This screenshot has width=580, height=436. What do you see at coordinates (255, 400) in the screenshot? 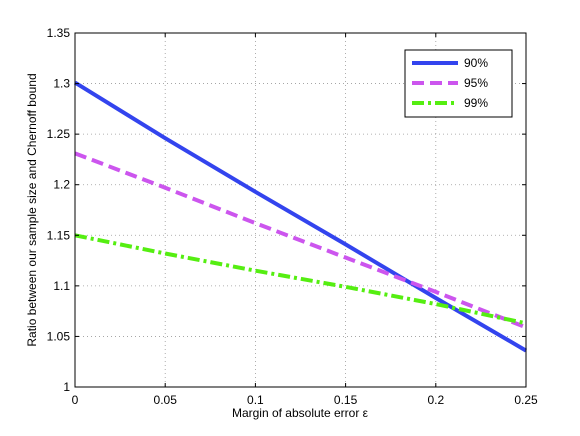
I see `x-tick-label: 0.1` at bounding box center [255, 400].